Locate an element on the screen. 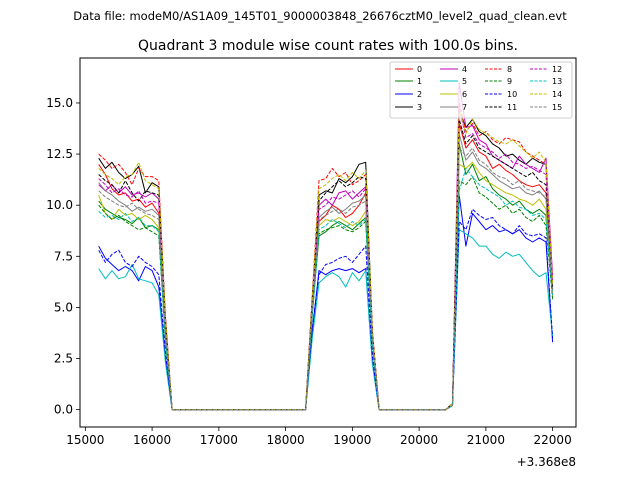 This screenshot has height=480, width=640. x-tick-label-15000: 15000 is located at coordinates (85, 440).